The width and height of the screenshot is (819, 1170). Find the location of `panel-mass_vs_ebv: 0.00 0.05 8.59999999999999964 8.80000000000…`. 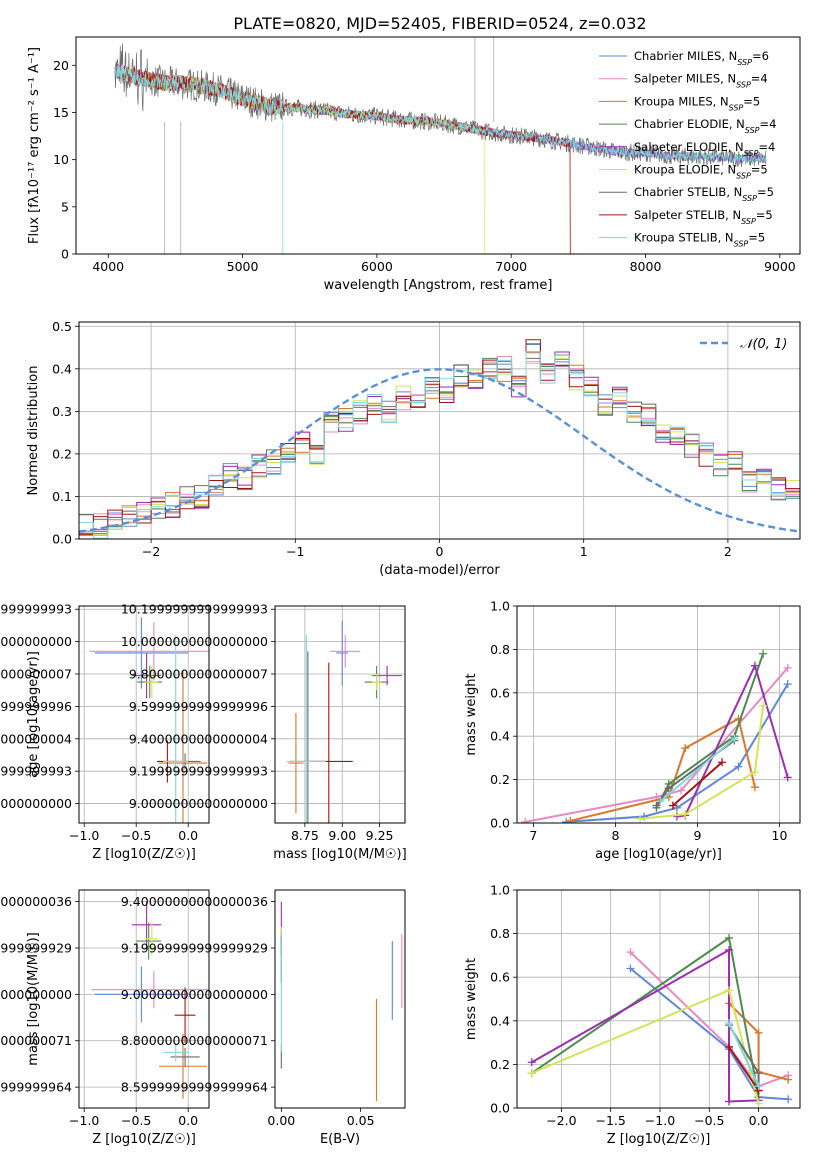

panel-mass_vs_ebv: 0.00 0.05 8.59999999999999964 8.80000000000… is located at coordinates (263, 1018).